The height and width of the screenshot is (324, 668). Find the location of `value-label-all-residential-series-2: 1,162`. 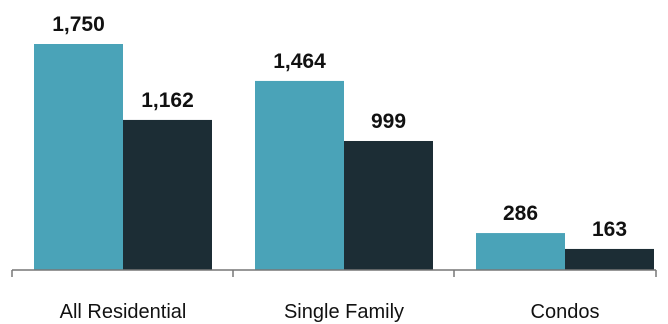

value-label-all-residential-series-2: 1,162 is located at coordinates (167, 100).